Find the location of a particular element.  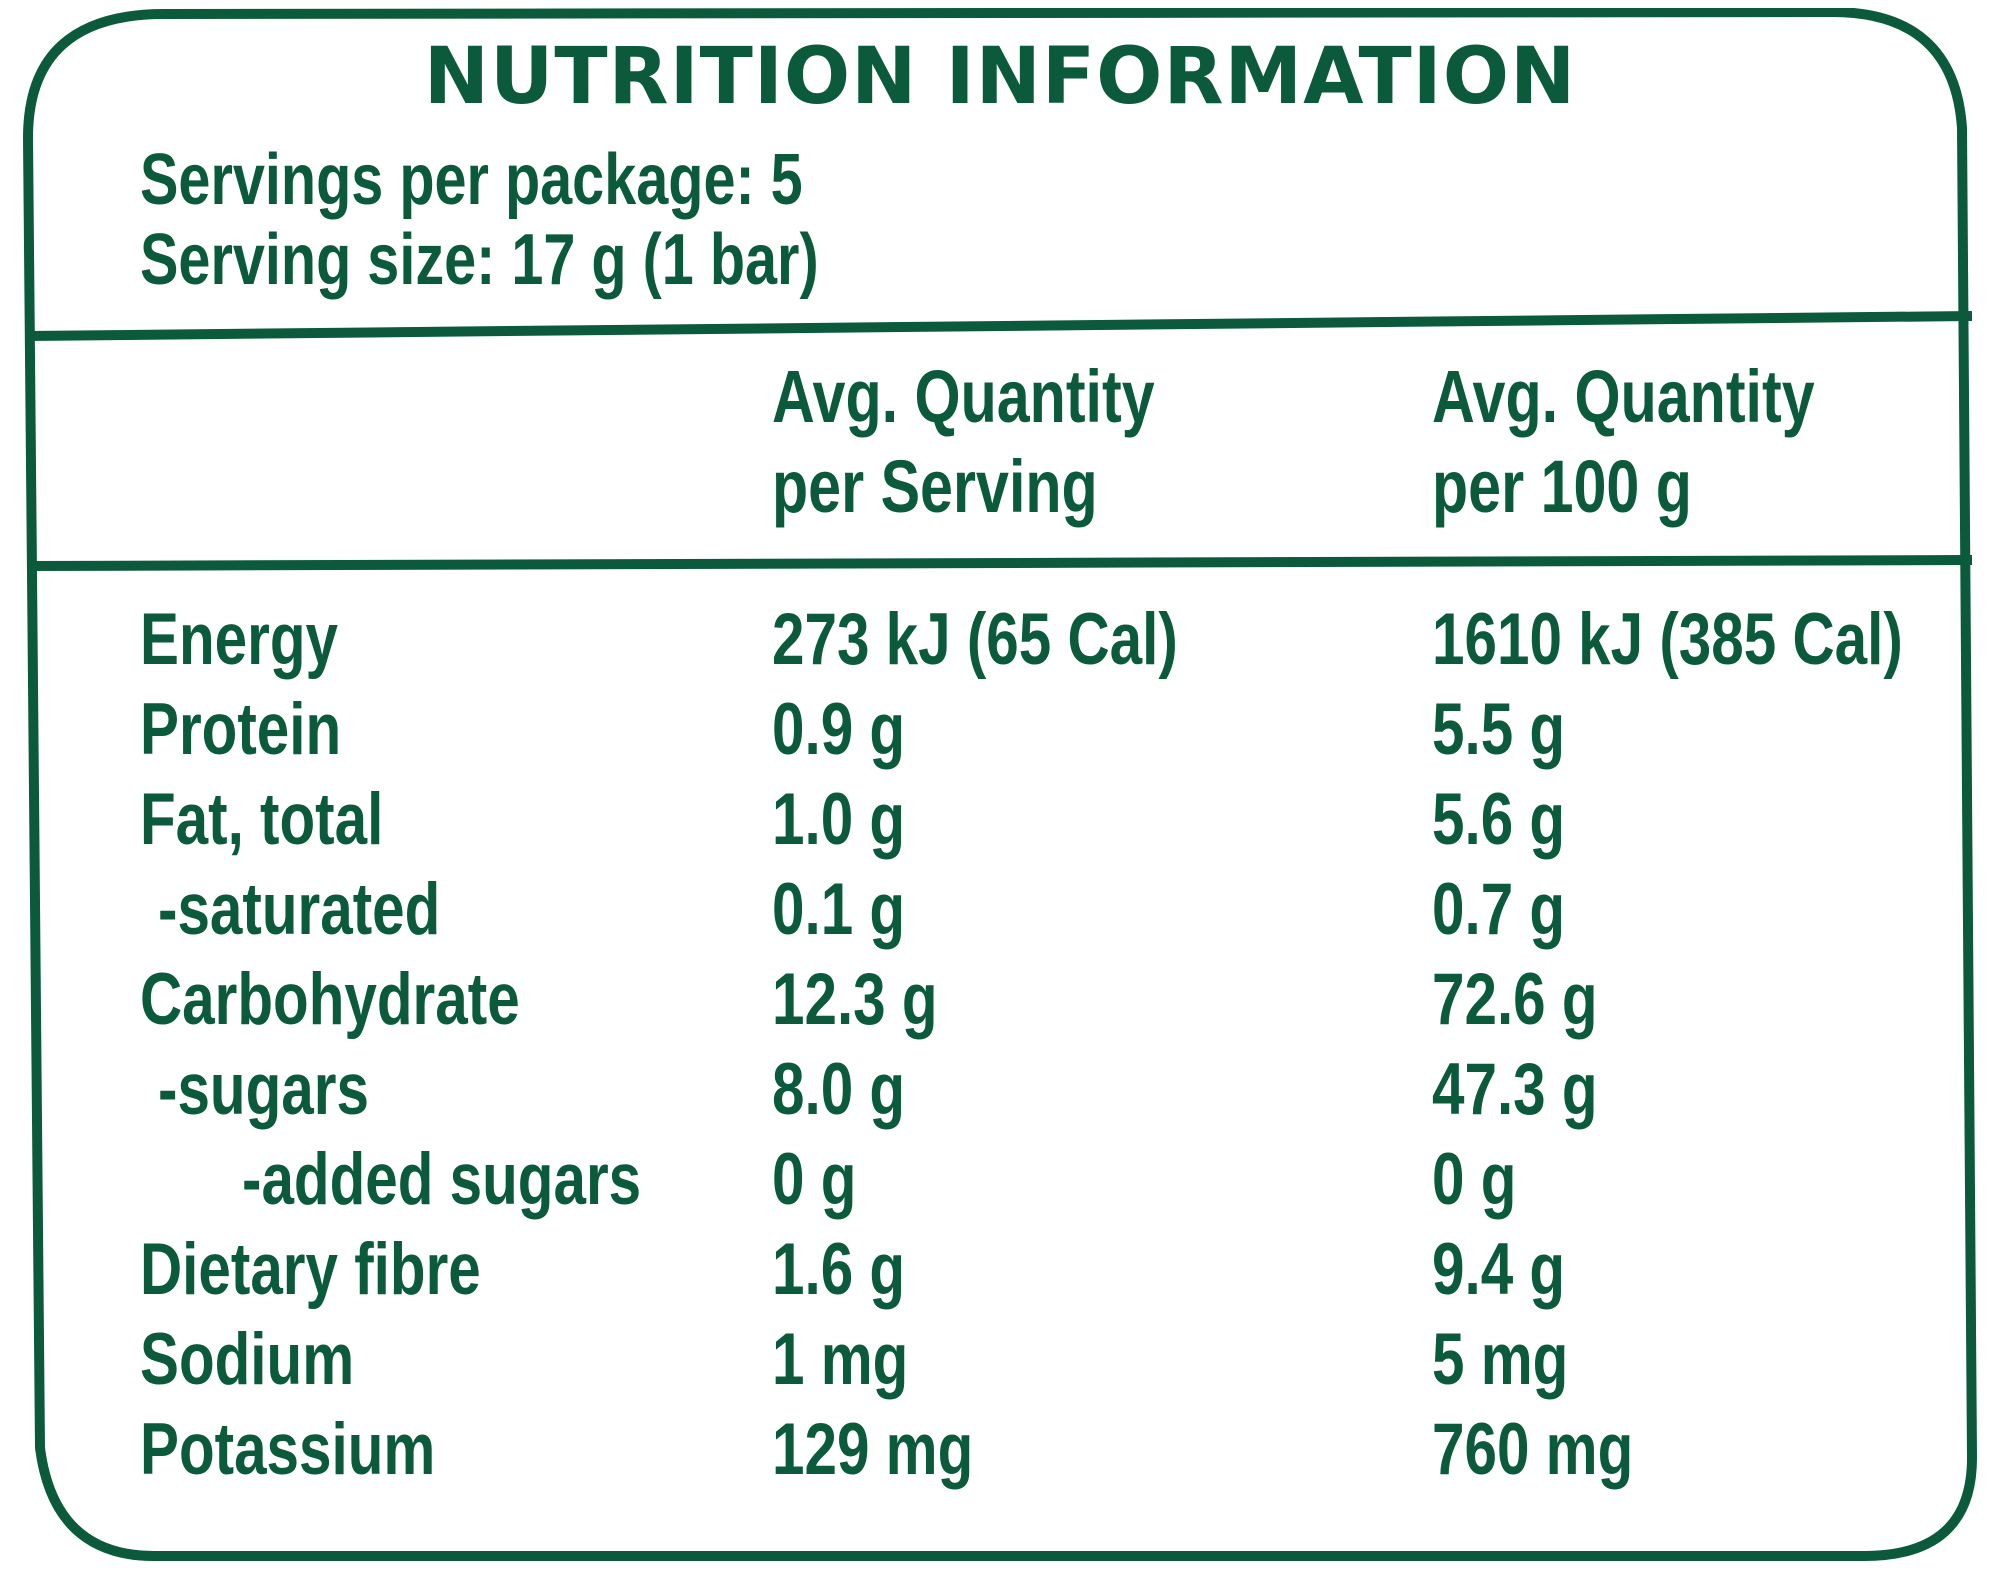

nutrient-per-serving: 0 g is located at coordinates (814, 1179).